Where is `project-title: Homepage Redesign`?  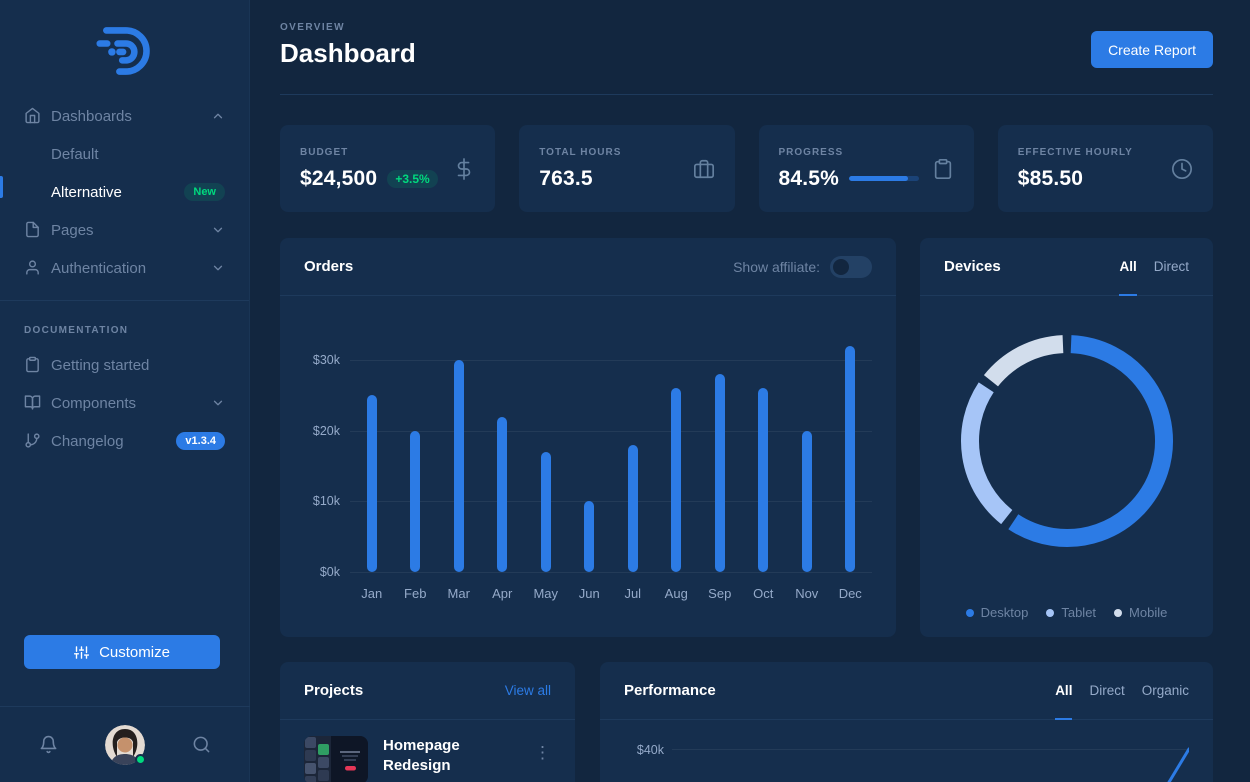
project-title: Homepage Redesign is located at coordinates (421, 755).